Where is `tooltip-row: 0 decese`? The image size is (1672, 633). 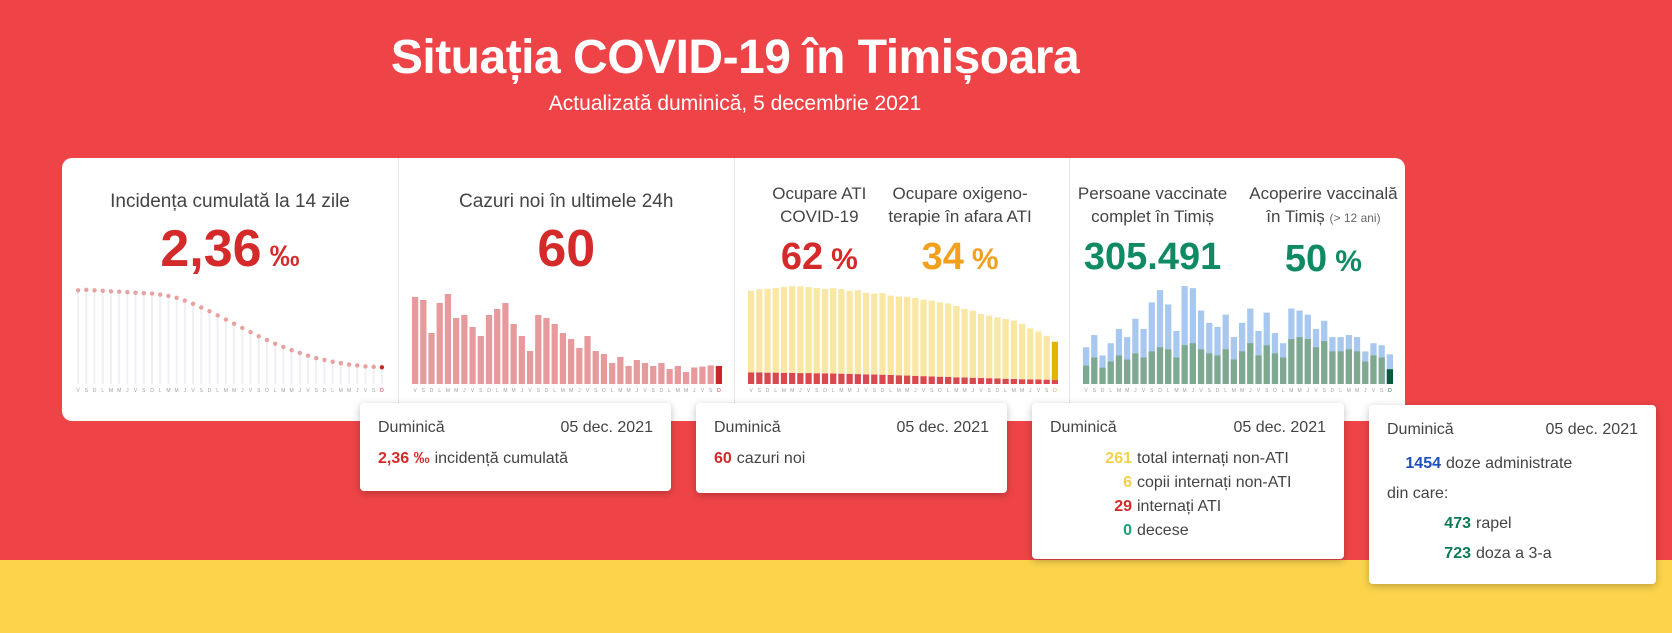 tooltip-row: 0 decese is located at coordinates (1188, 531).